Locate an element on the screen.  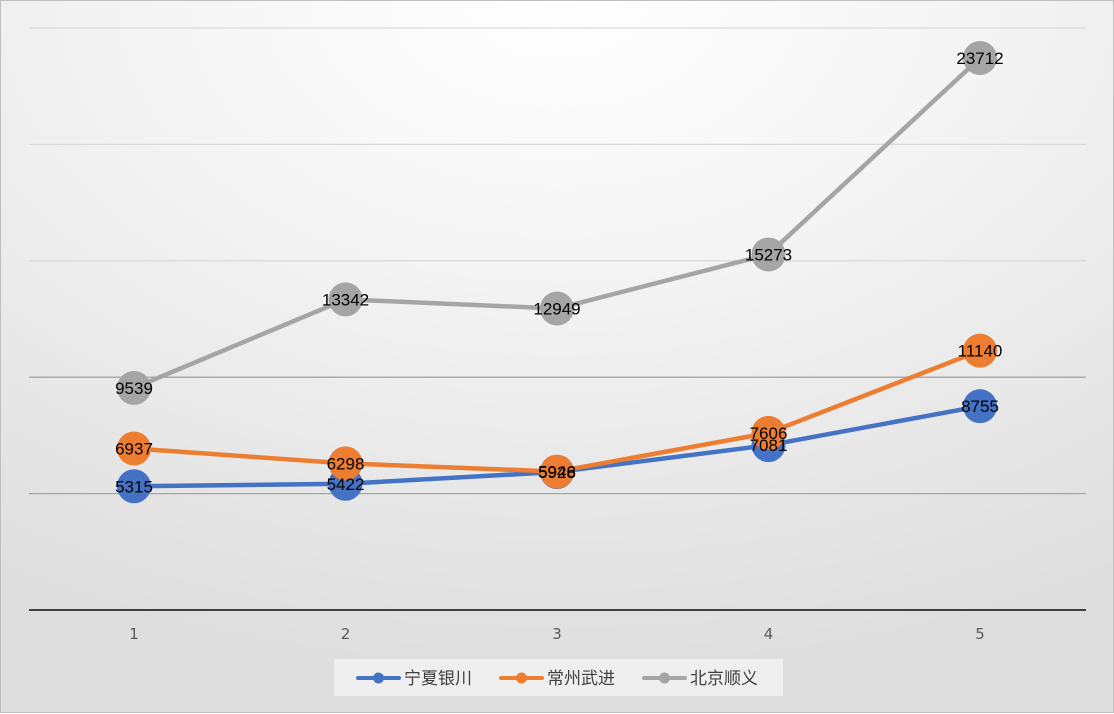
data-label: 23712 is located at coordinates (979, 58).